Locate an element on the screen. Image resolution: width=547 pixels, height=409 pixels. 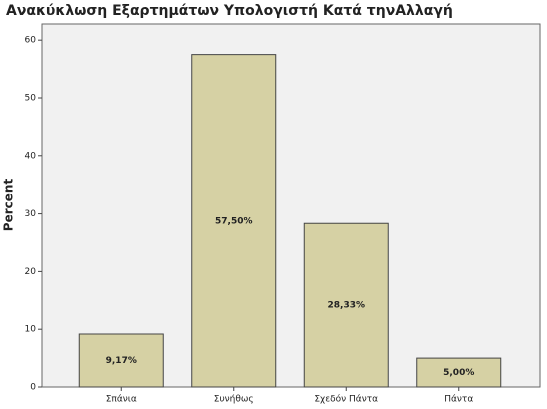
y-tick-label: 60 is located at coordinates (31, 41).